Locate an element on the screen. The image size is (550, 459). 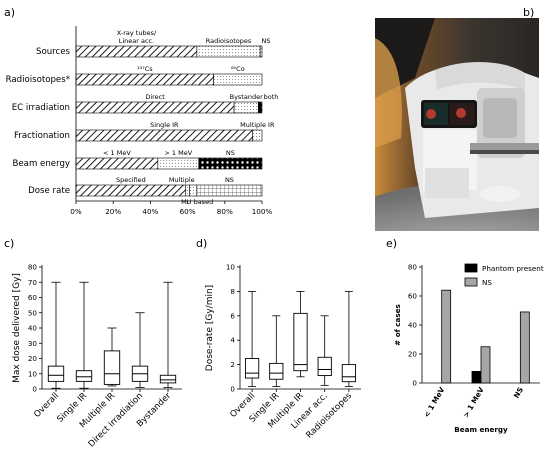
x-tick-label: < 1 MeV is located at coordinates (434, 402).